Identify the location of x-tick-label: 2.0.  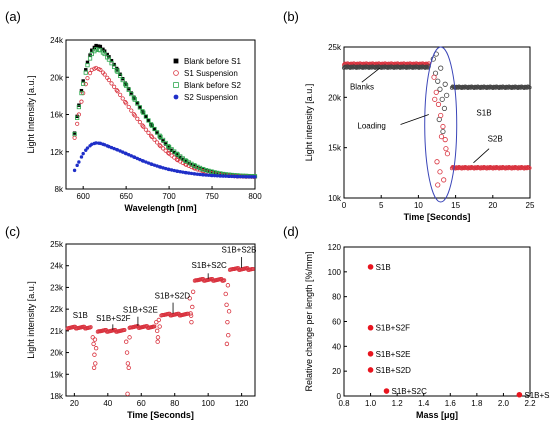
(504, 403).